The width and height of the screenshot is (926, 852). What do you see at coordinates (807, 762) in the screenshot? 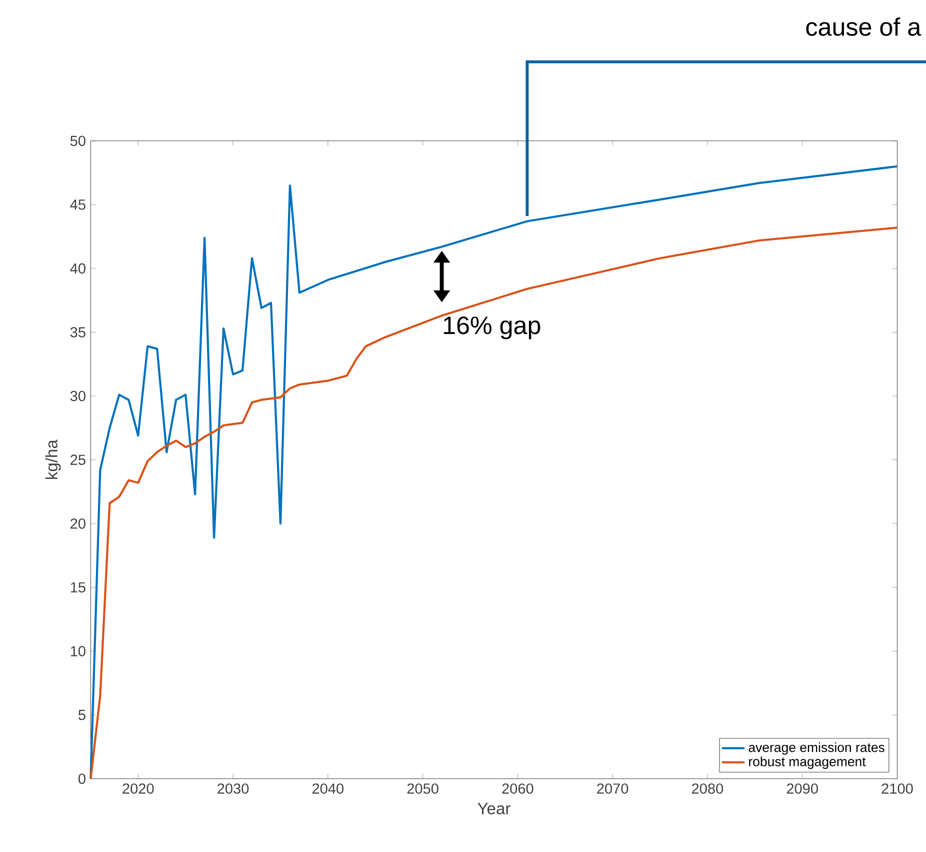
I see `legend-label: robust magagement` at bounding box center [807, 762].